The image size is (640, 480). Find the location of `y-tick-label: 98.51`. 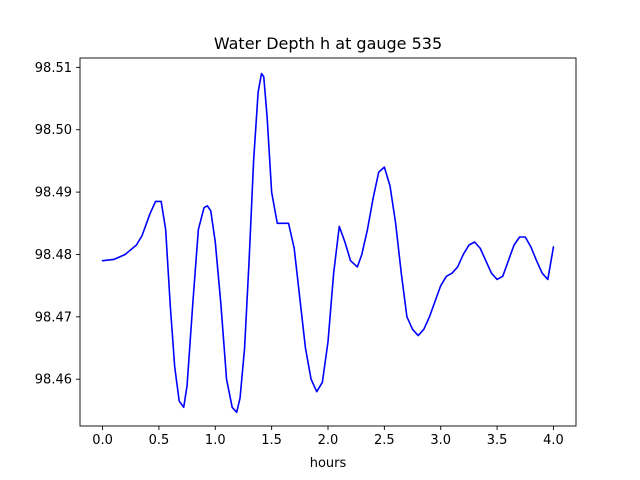

y-tick-label: 98.51 is located at coordinates (53, 68).